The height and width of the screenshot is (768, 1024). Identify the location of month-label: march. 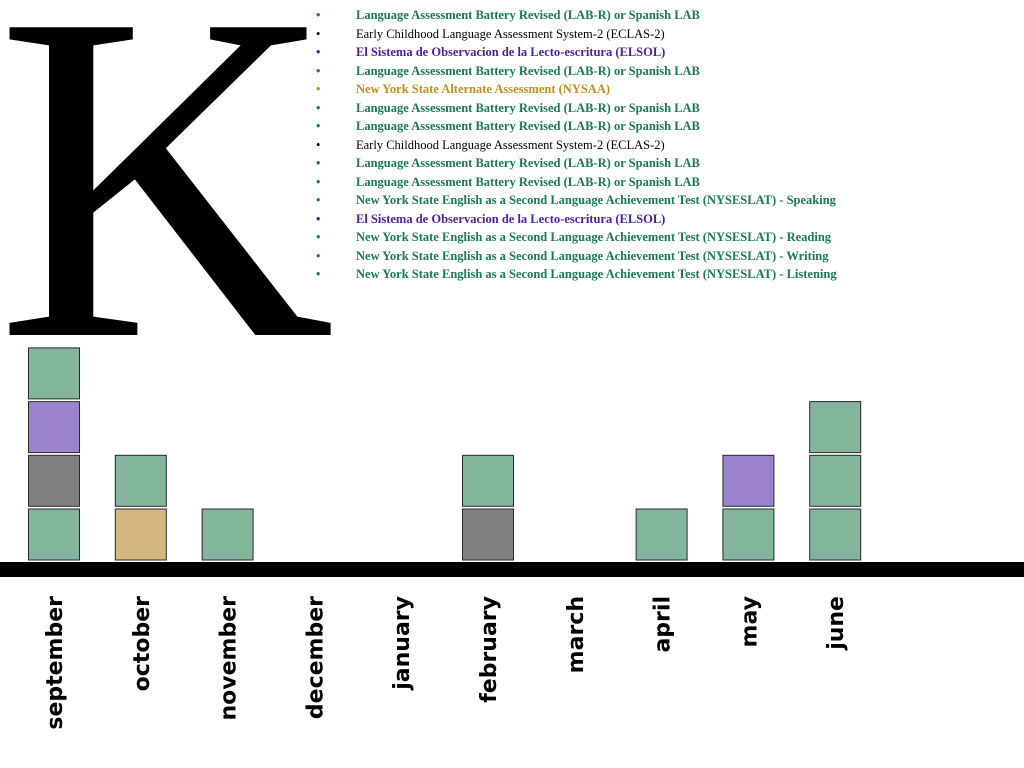
(576, 634).